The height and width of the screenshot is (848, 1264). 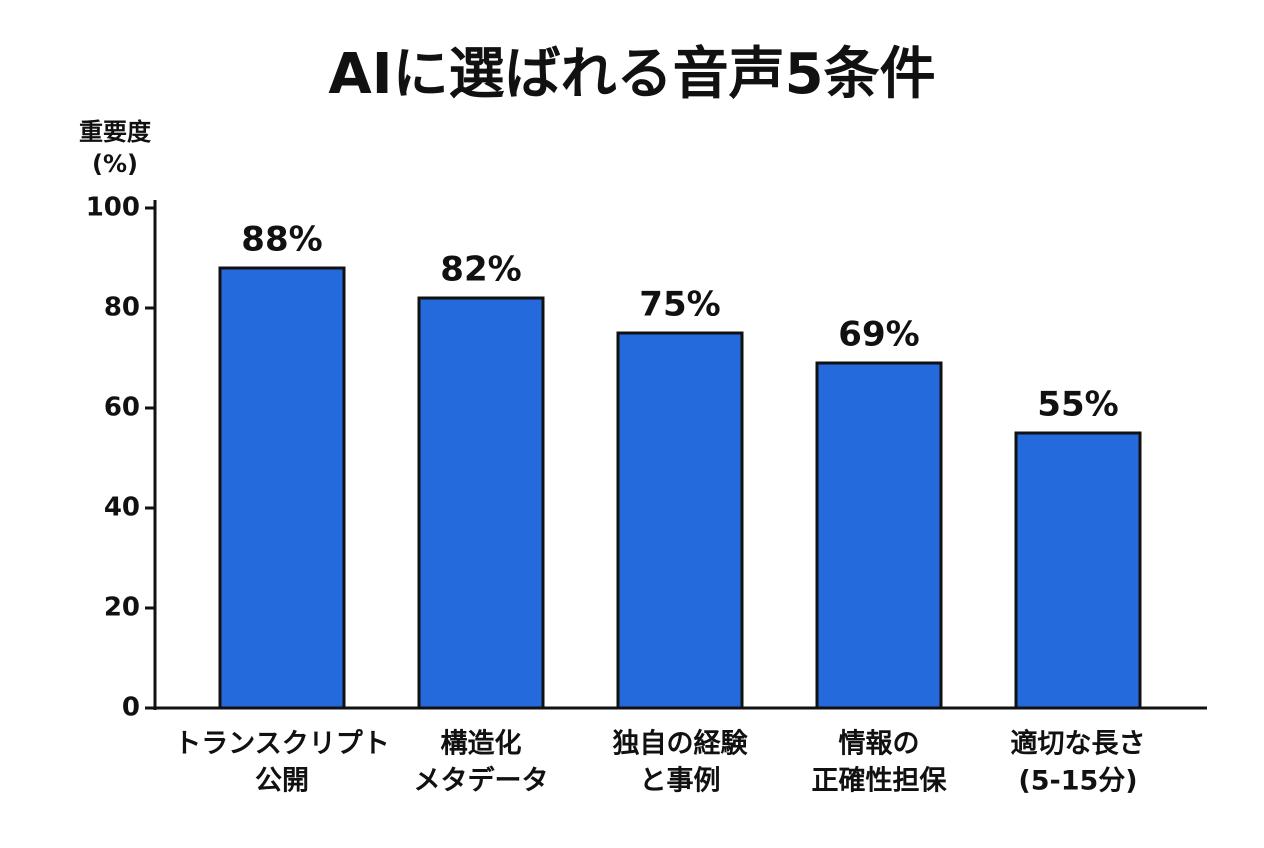 I want to click on value-label: 82%, so click(x=480, y=270).